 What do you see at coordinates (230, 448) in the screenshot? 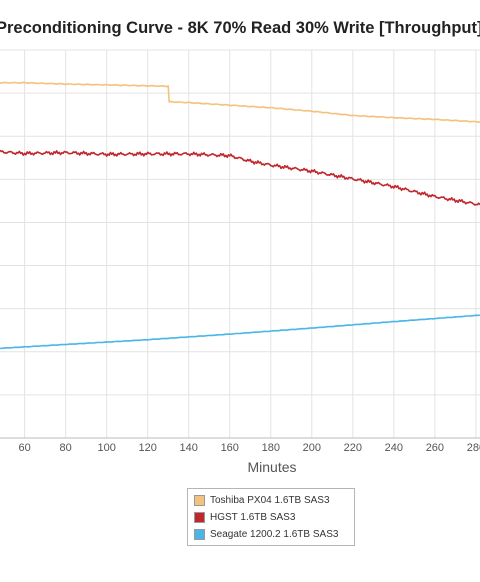
I see `x-tick-label-5: 160` at bounding box center [230, 448].